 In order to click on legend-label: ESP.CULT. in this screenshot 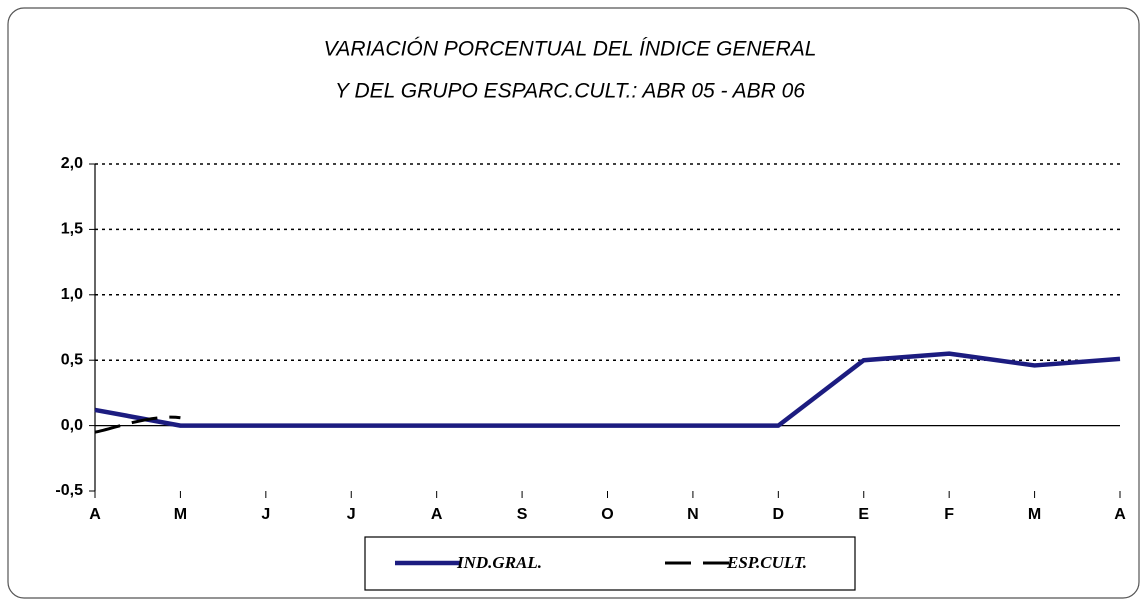, I will do `click(766, 562)`.